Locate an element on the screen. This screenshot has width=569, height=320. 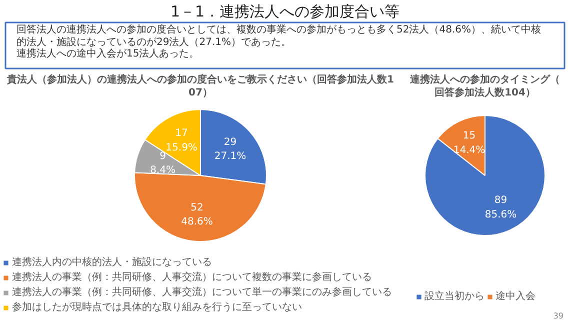
legend-label: 連携法人の事業（例：共同研修、人事交流）について単一の事業にのみ参画している is located at coordinates (202, 292).